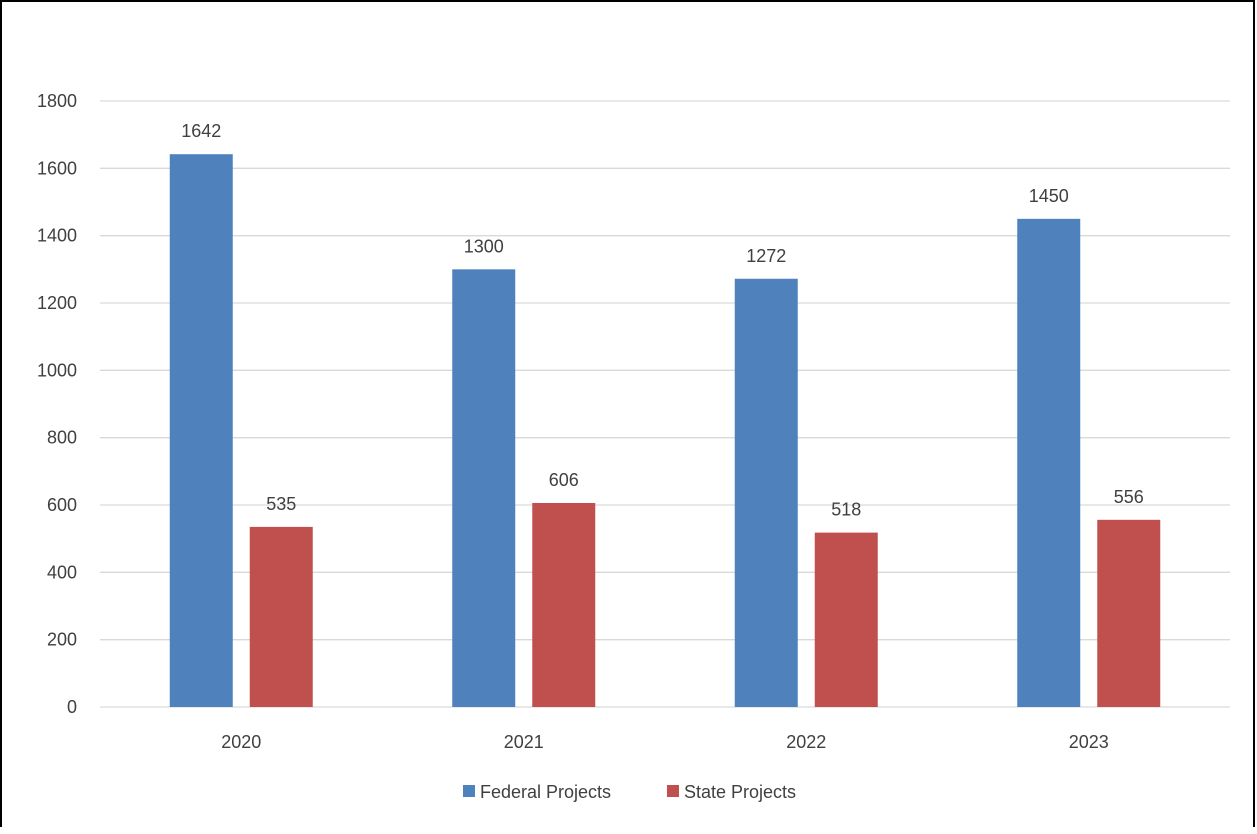 This screenshot has height=834, width=1257. What do you see at coordinates (846, 510) in the screenshot?
I see `data-label: 518` at bounding box center [846, 510].